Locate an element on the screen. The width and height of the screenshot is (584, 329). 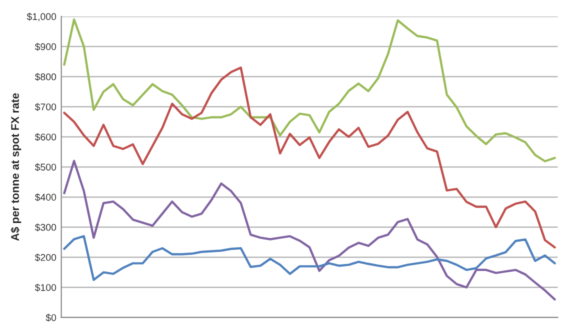
y-tick-label: $500 is located at coordinates (45, 167).